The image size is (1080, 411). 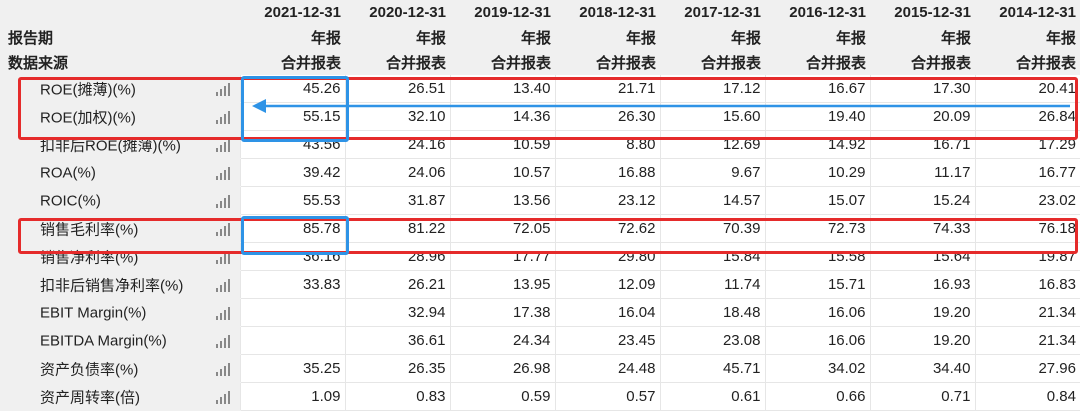 I want to click on row-label-cell: 资产周转率(倍), so click(x=120, y=396).